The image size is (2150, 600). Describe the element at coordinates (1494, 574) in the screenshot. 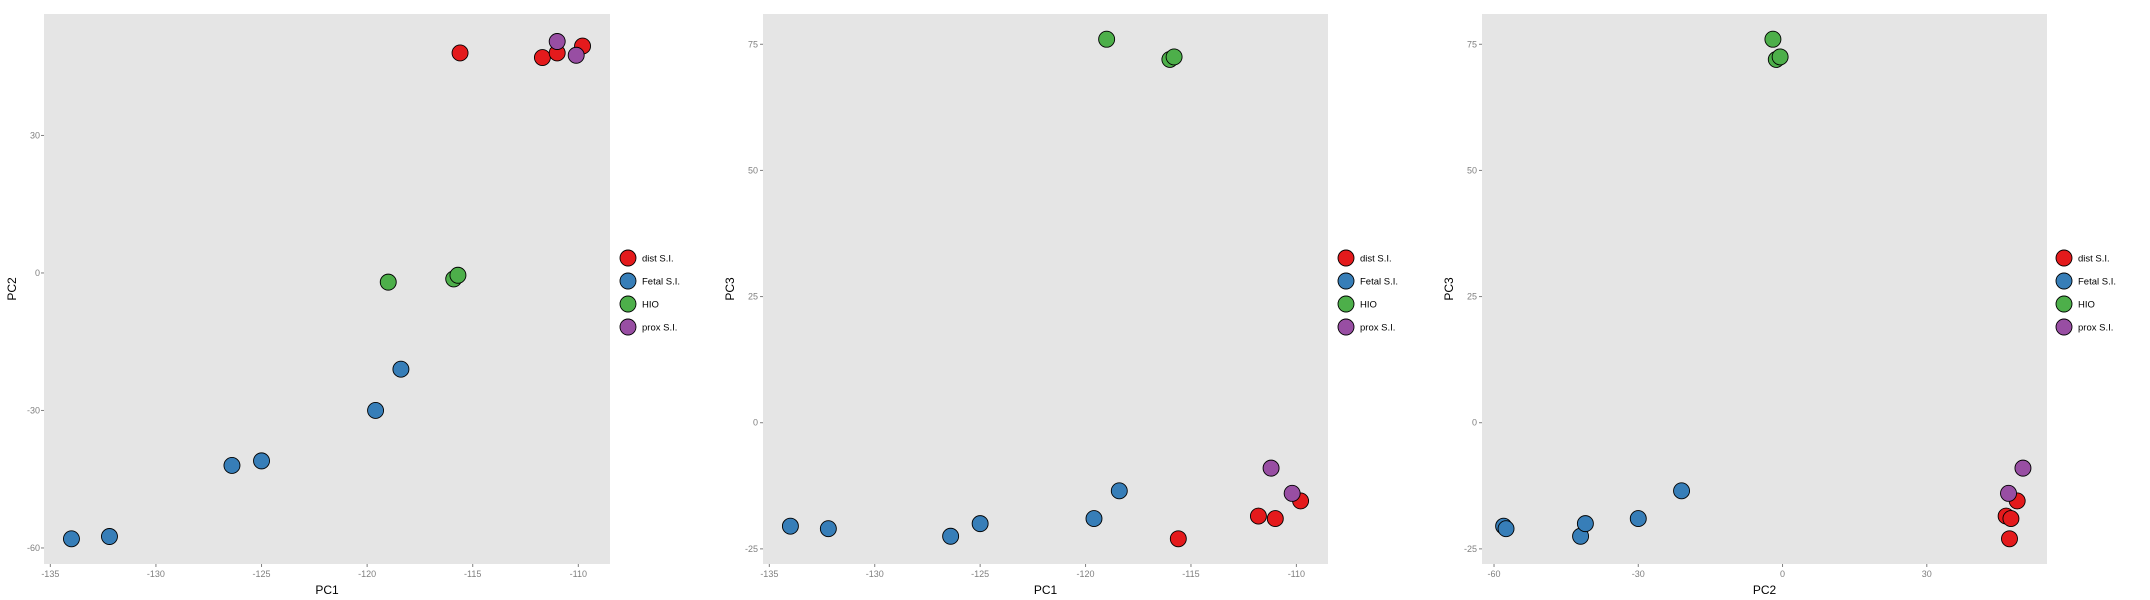

I see `x-tick-label: -60` at that location.